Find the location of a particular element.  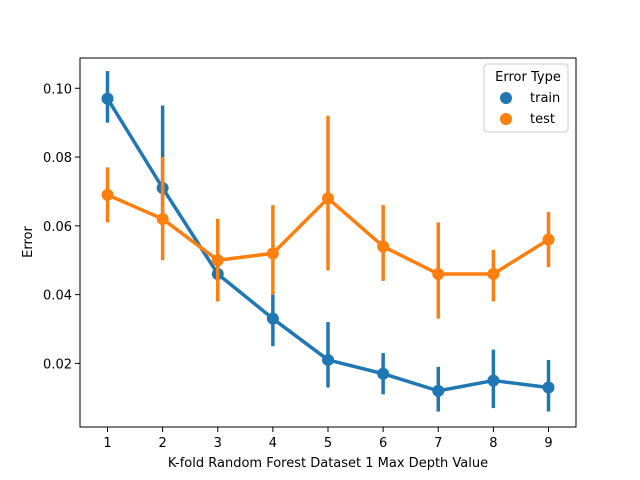

legend: Error Type train test is located at coordinates (526, 98).